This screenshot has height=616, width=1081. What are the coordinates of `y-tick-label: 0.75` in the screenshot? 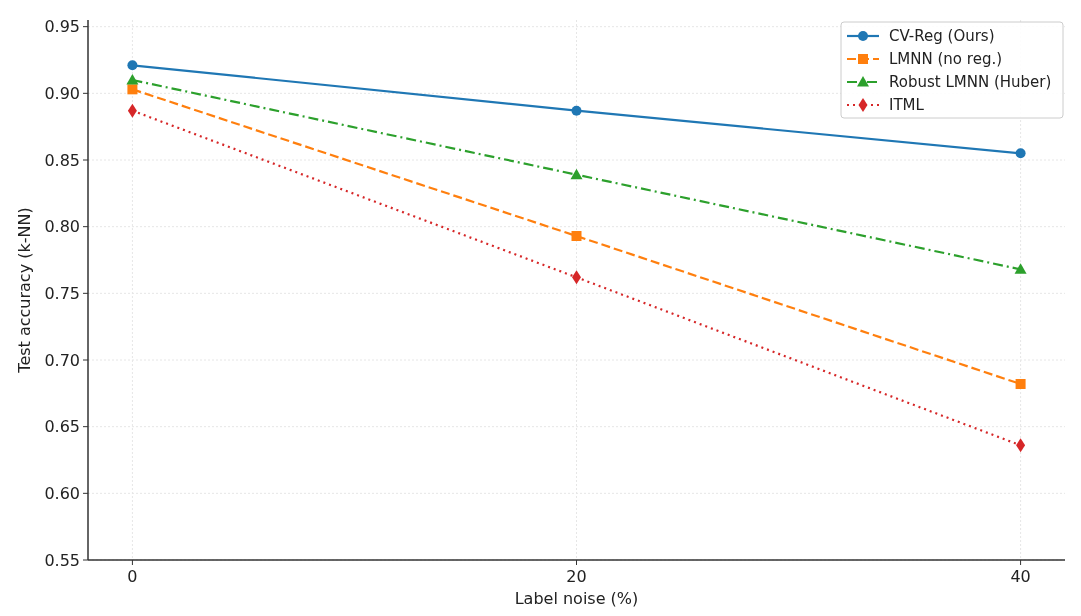 It's located at (62, 293).